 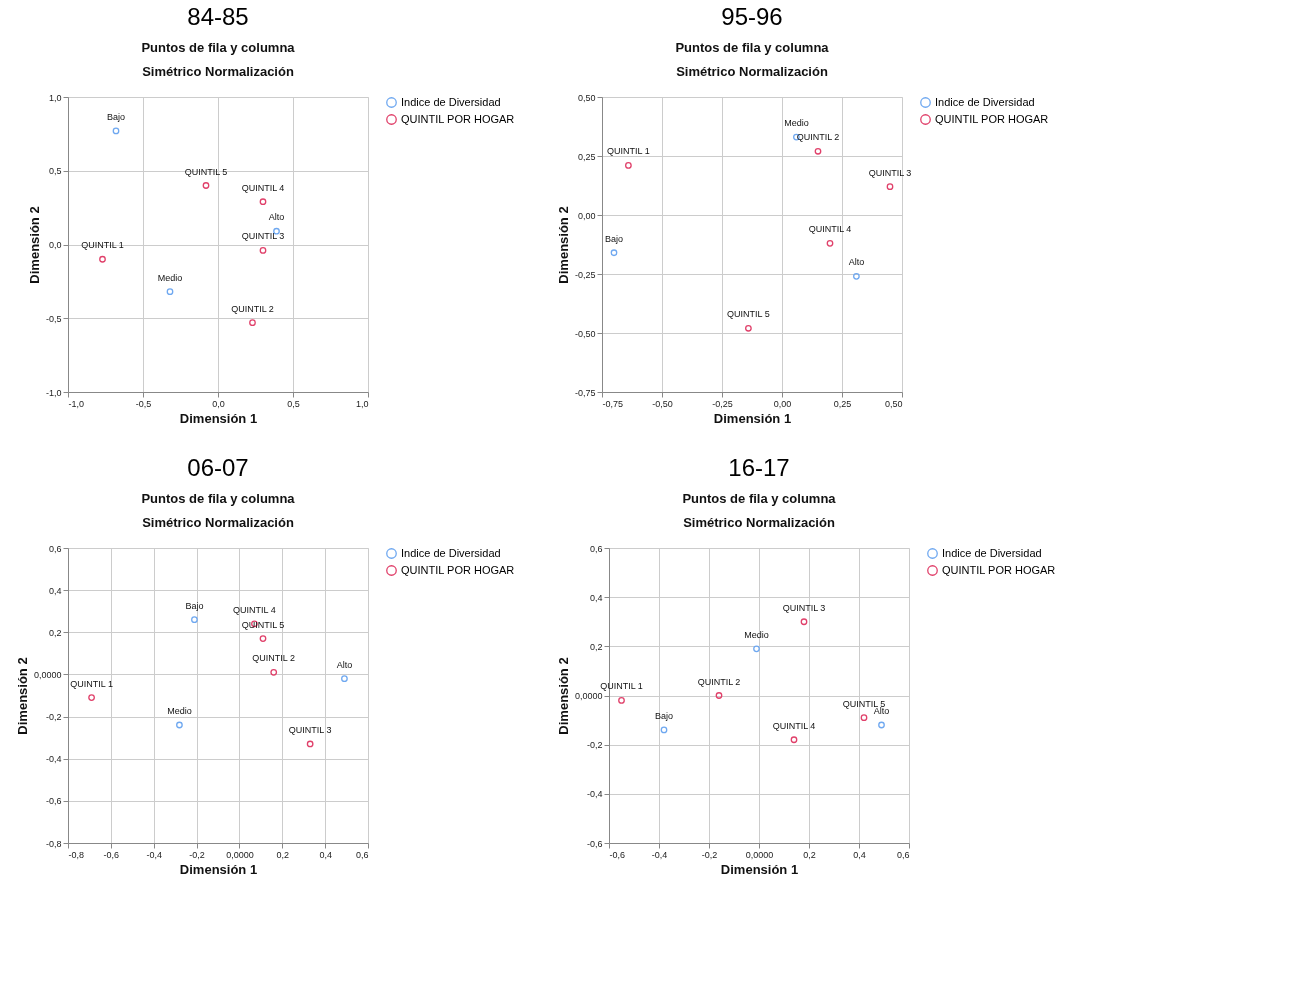 I want to click on x-tick-label: -0,5, so click(x=143, y=403).